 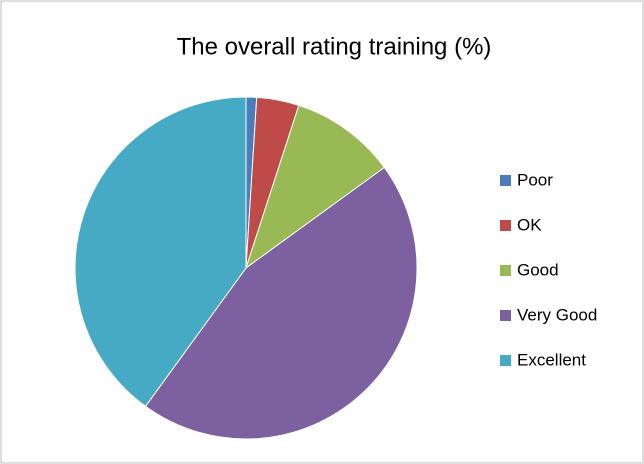 What do you see at coordinates (538, 269) in the screenshot?
I see `legend-label: Good` at bounding box center [538, 269].